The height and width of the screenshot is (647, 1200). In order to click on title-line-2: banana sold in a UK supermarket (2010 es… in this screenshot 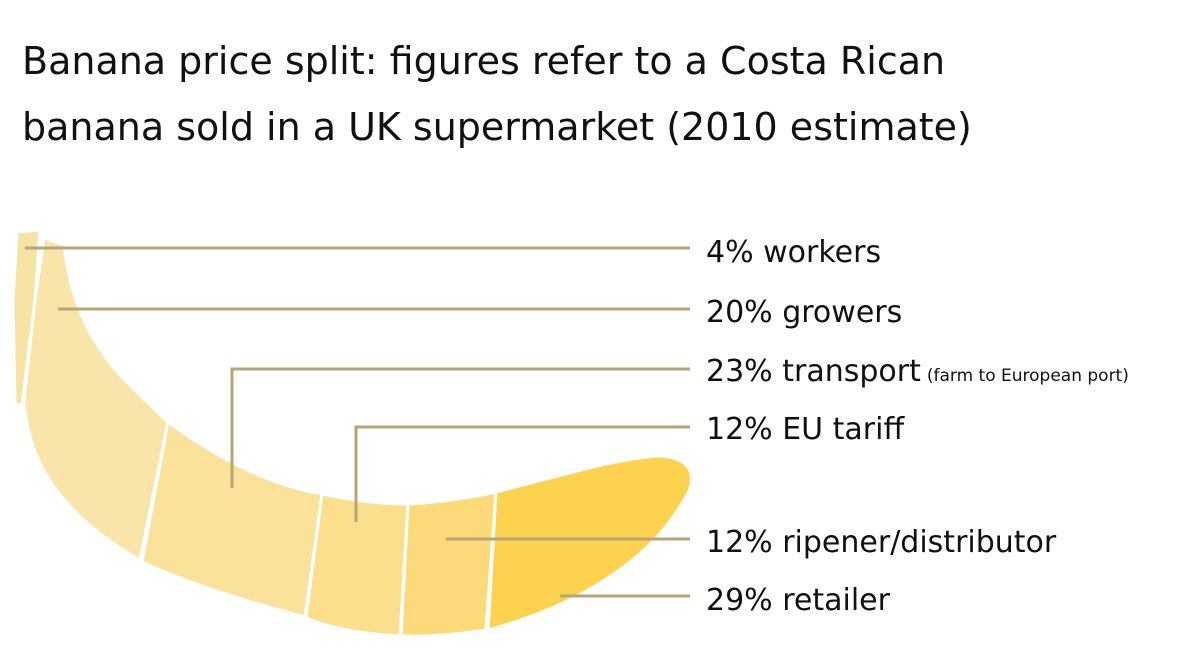, I will do `click(497, 127)`.